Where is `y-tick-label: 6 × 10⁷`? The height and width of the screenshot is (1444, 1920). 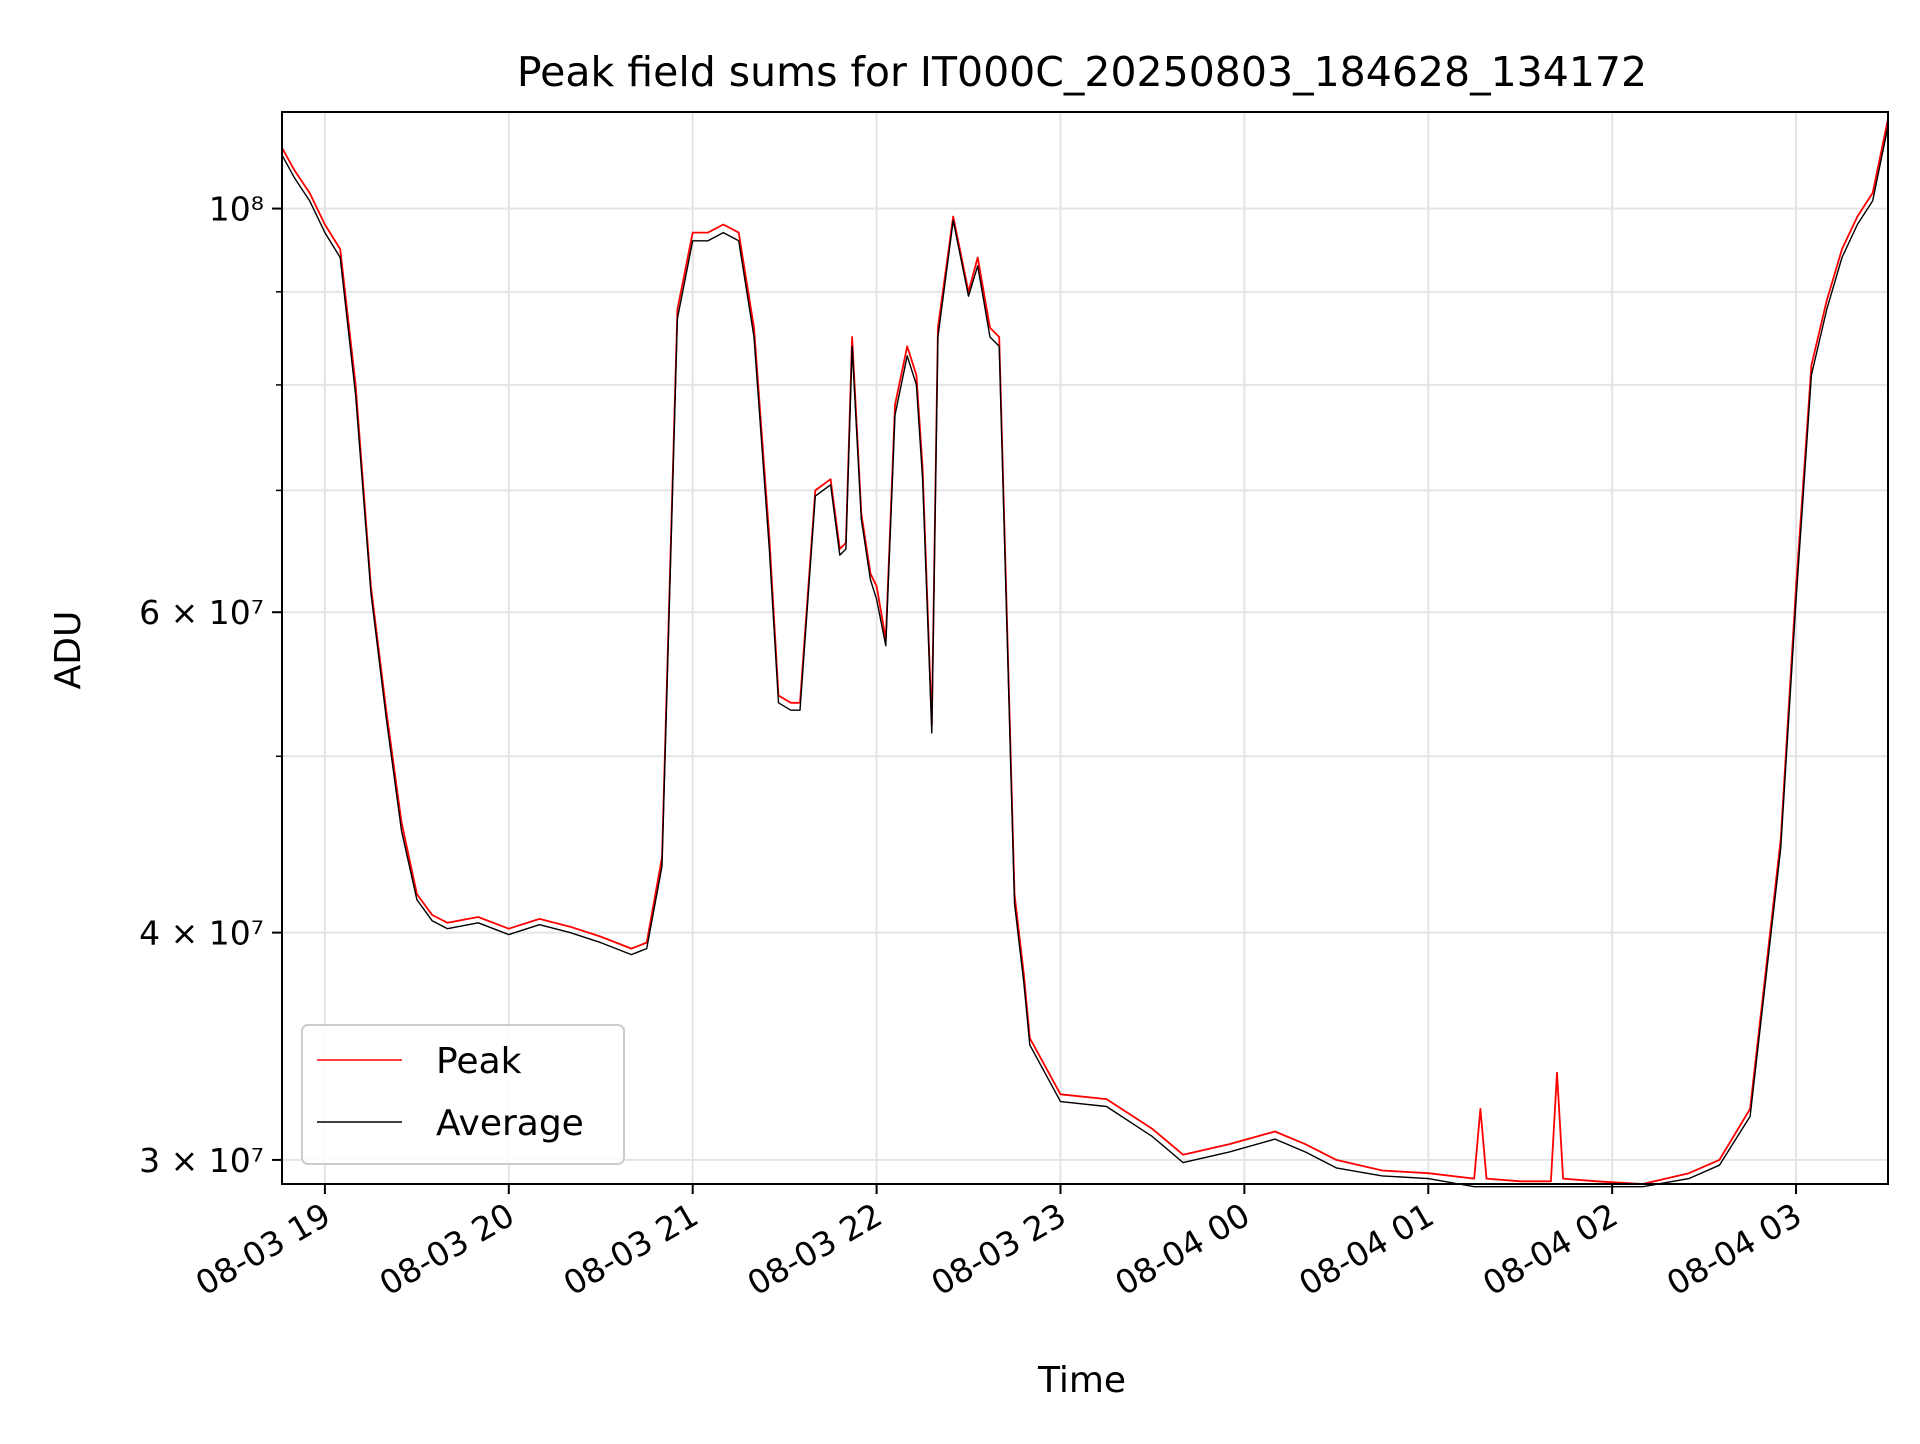
y-tick-label: 6 × 10⁷ is located at coordinates (201, 612).